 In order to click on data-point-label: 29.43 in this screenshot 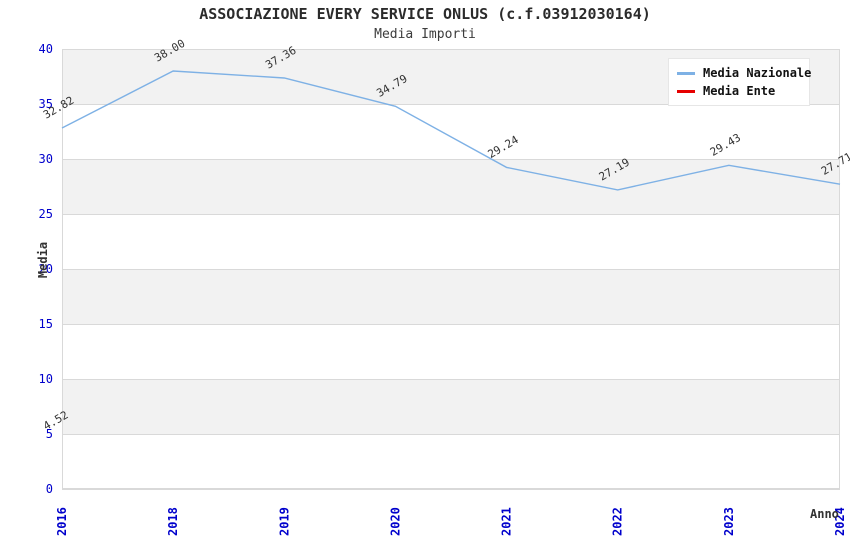, I will do `click(725, 145)`.